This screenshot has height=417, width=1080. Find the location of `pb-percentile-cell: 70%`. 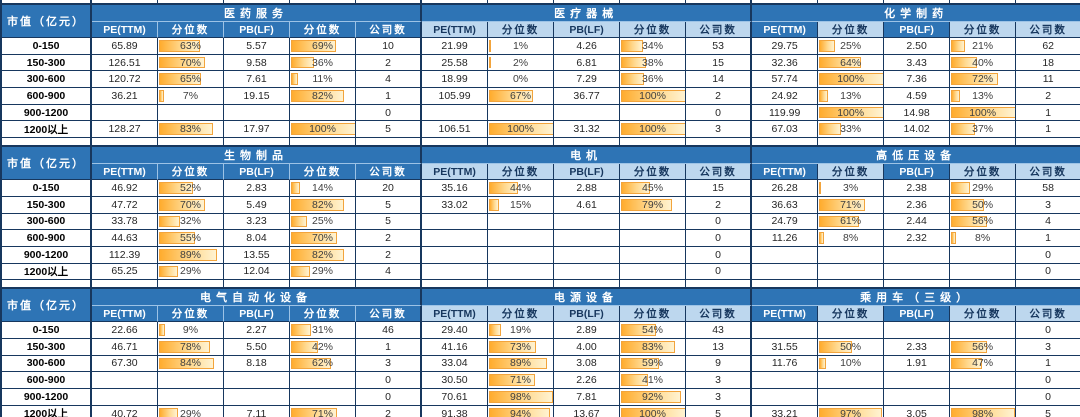

pb-percentile-cell: 70% is located at coordinates (323, 238).